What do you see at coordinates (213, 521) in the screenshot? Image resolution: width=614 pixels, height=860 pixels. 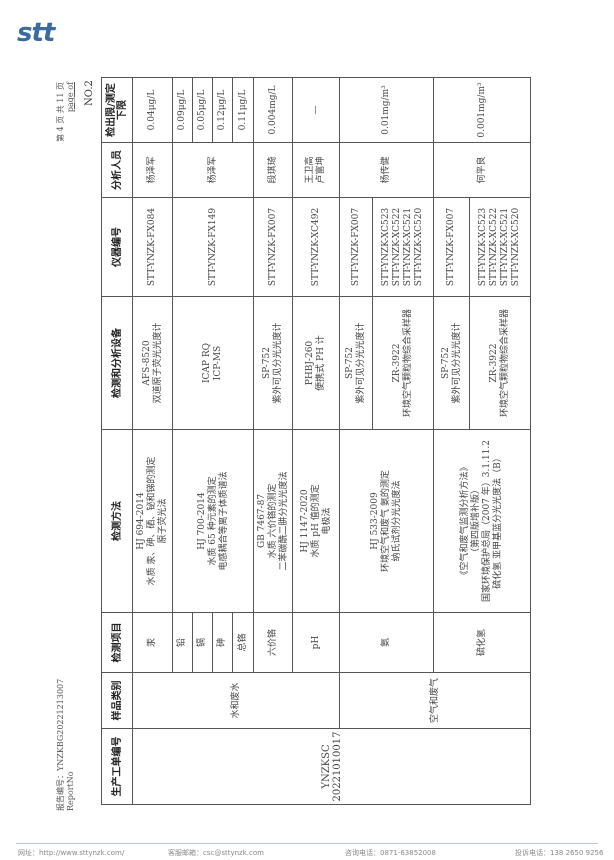 I see `method-cell: HJ 700-2014 水质 65 种元素的测定 电感耦合等离子体质谱法` at bounding box center [213, 521].